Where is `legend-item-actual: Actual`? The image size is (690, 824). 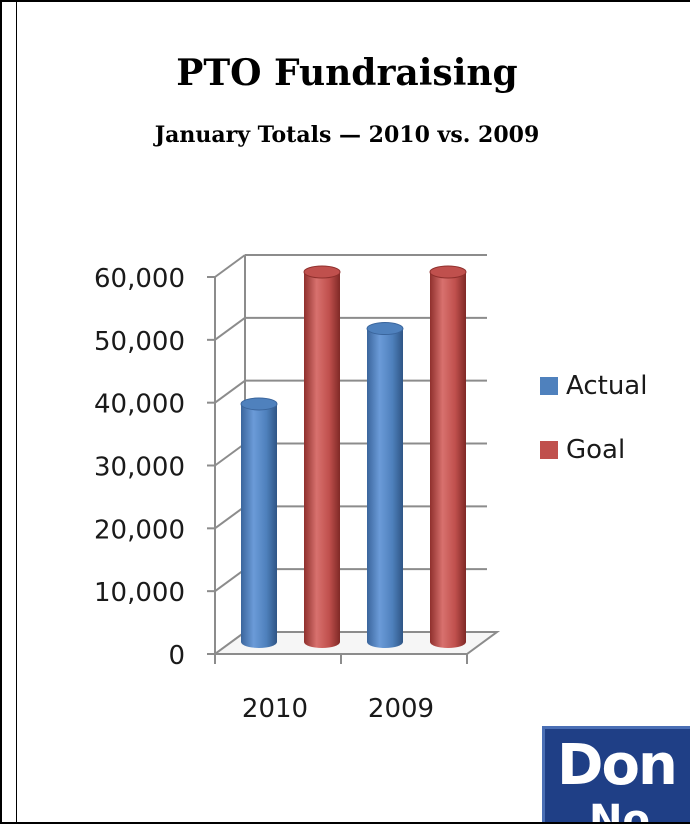
legend-item-actual: Actual is located at coordinates (593, 386).